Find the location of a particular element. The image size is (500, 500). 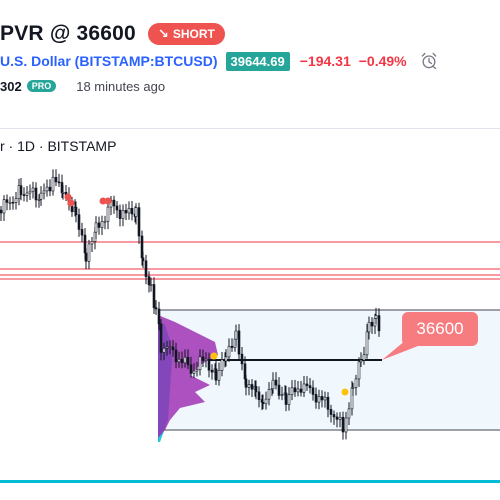

header-divider is located at coordinates (250, 128).